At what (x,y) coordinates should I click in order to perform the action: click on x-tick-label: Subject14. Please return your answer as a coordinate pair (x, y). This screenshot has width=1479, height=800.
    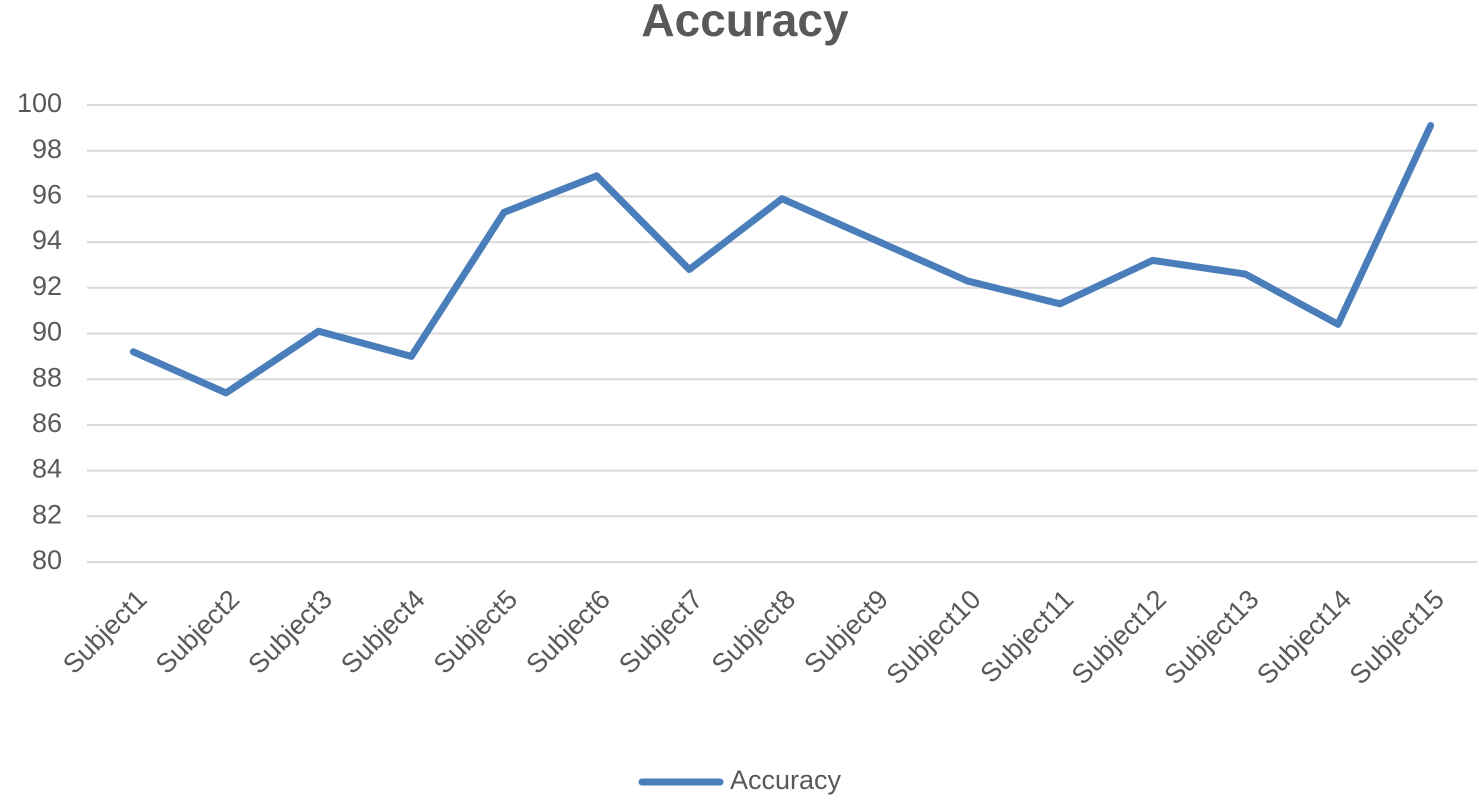
    Looking at the image, I should click on (1304, 637).